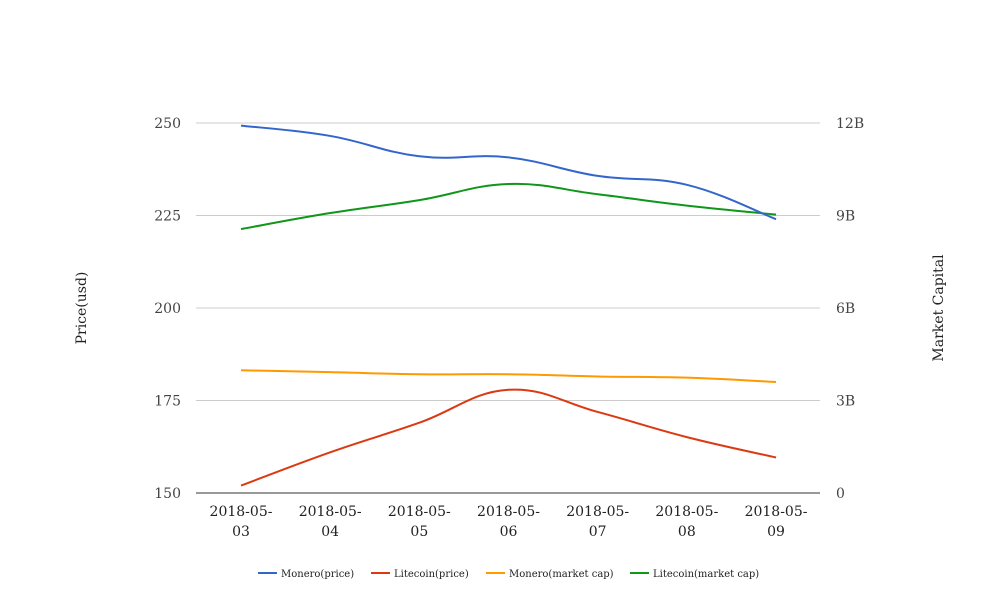 This screenshot has height=616, width=1008. I want to click on y-tick-label: 225, so click(167, 217).